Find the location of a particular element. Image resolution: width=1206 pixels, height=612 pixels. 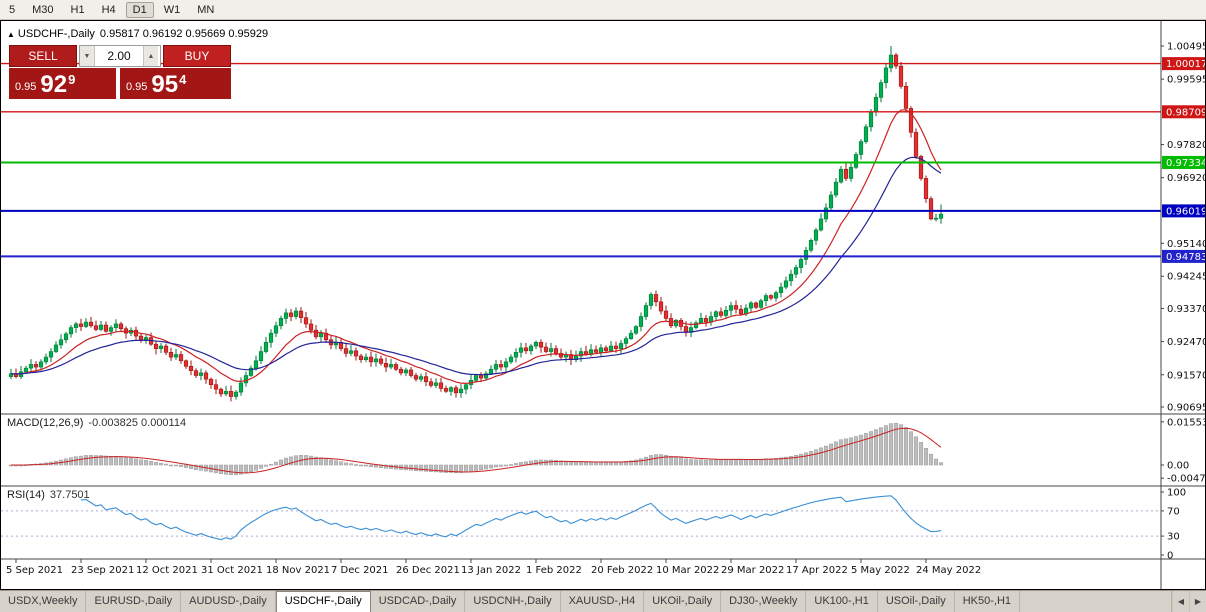

price-level-badge is located at coordinates (1183, 64).